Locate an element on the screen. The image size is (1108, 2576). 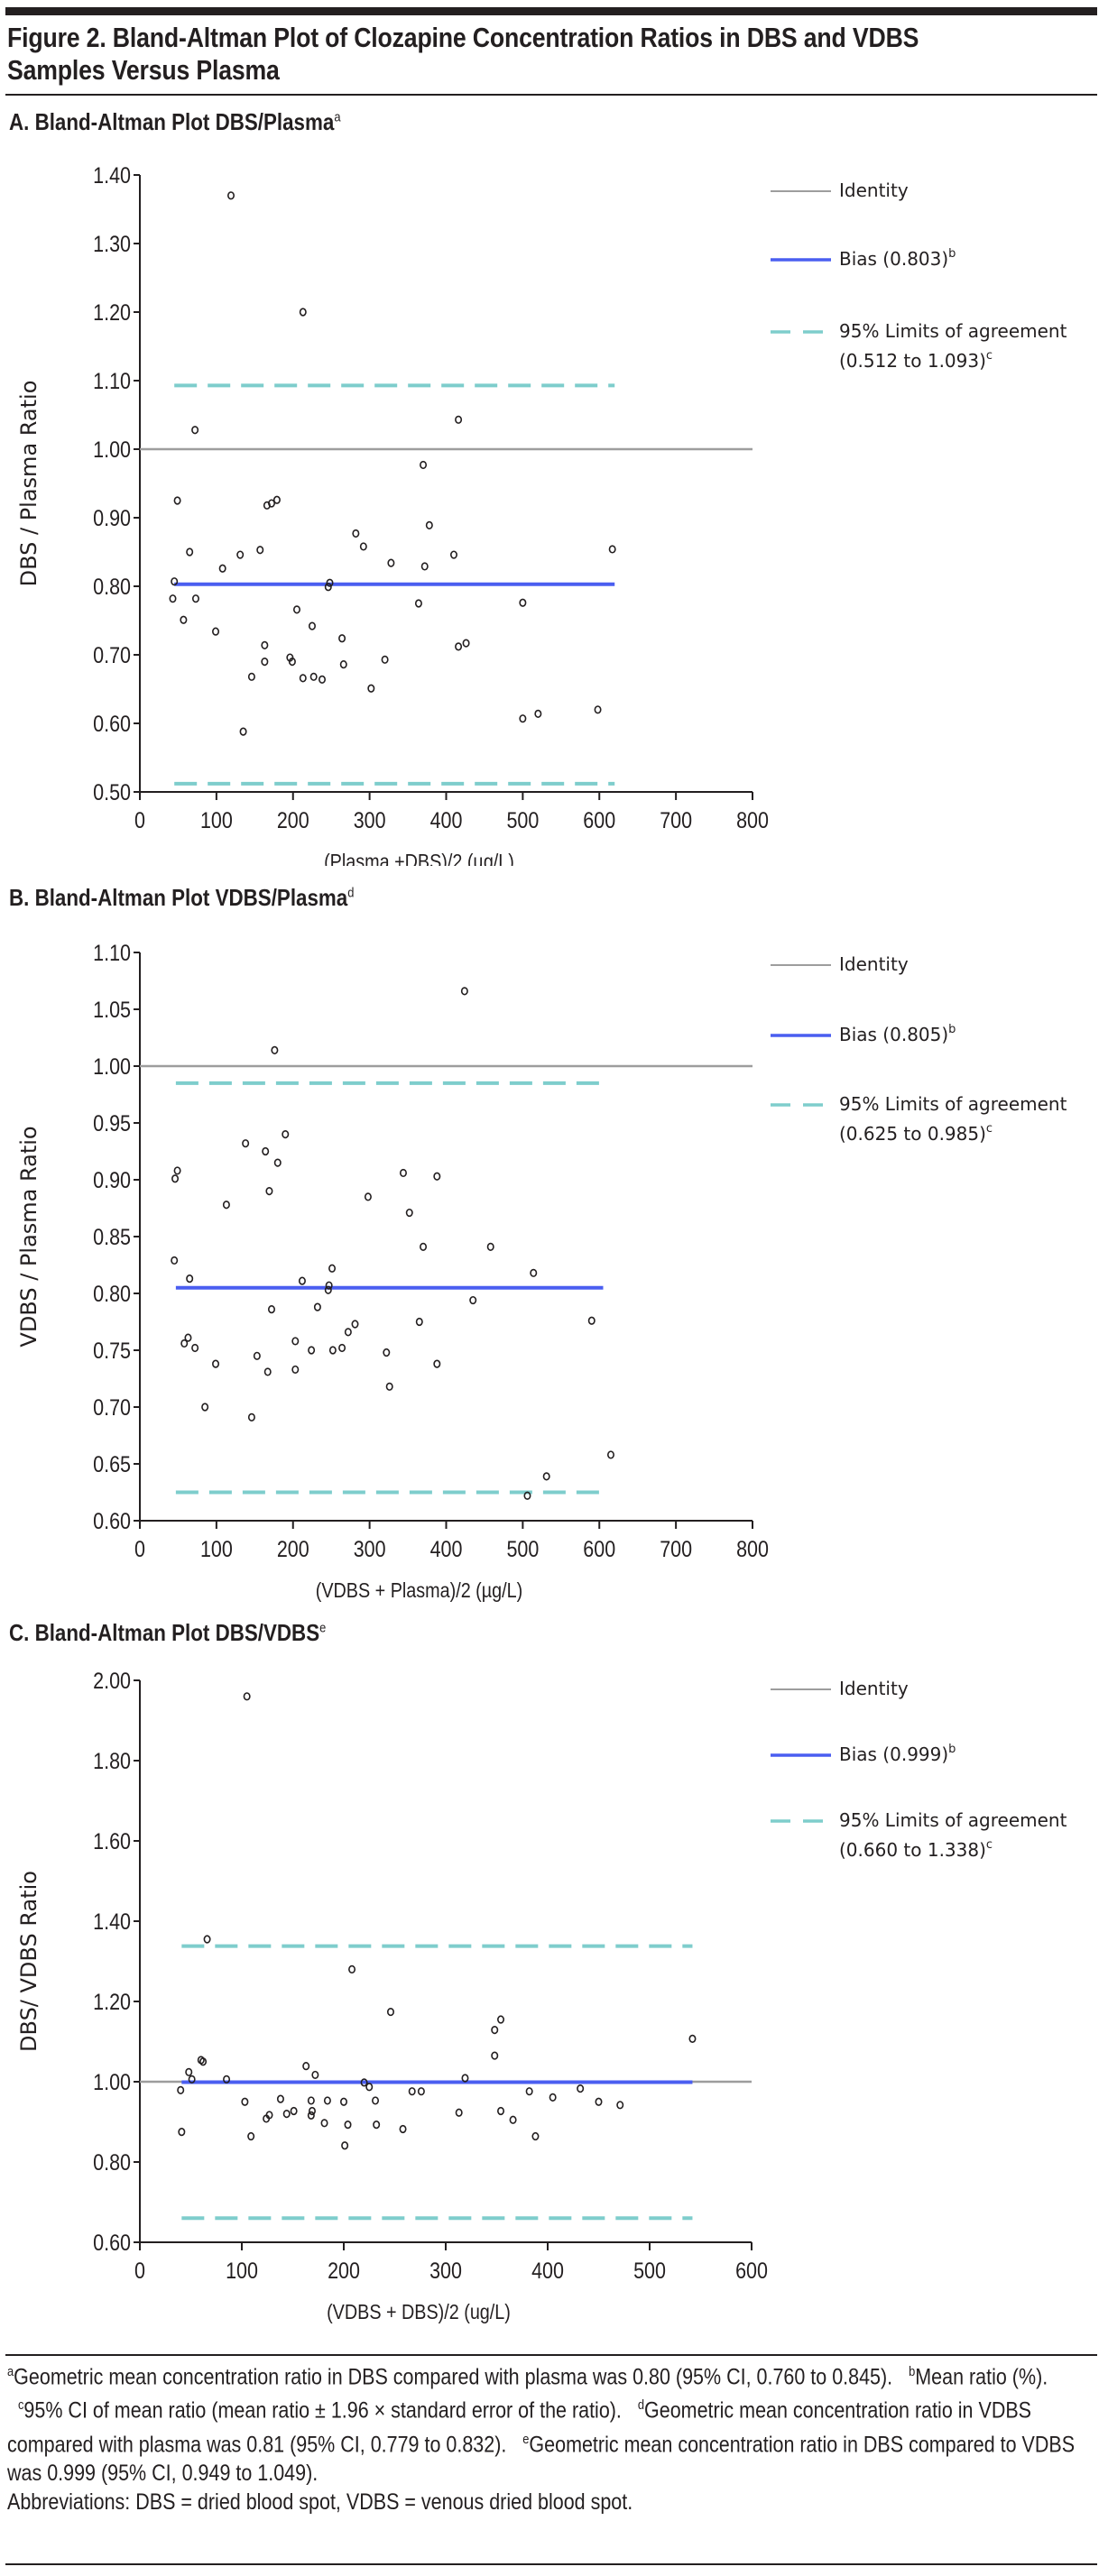
y-tick-label: 1.30 is located at coordinates (112, 243).